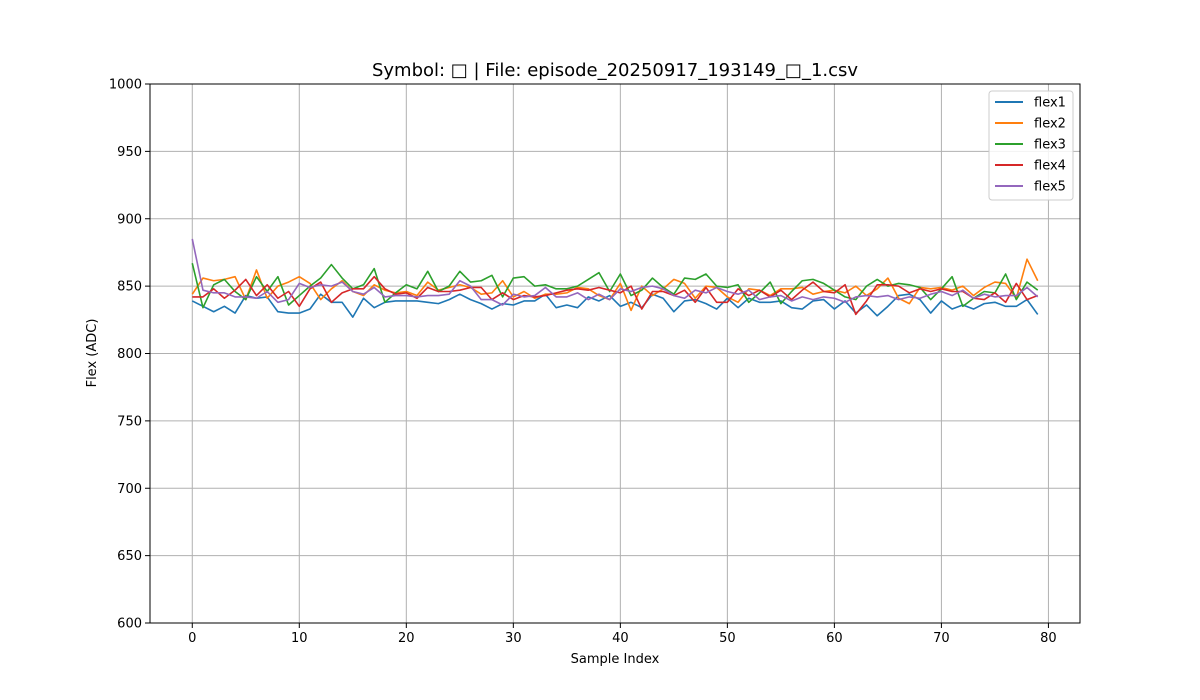 This screenshot has width=1200, height=700. I want to click on x-tick-label: 0, so click(192, 638).